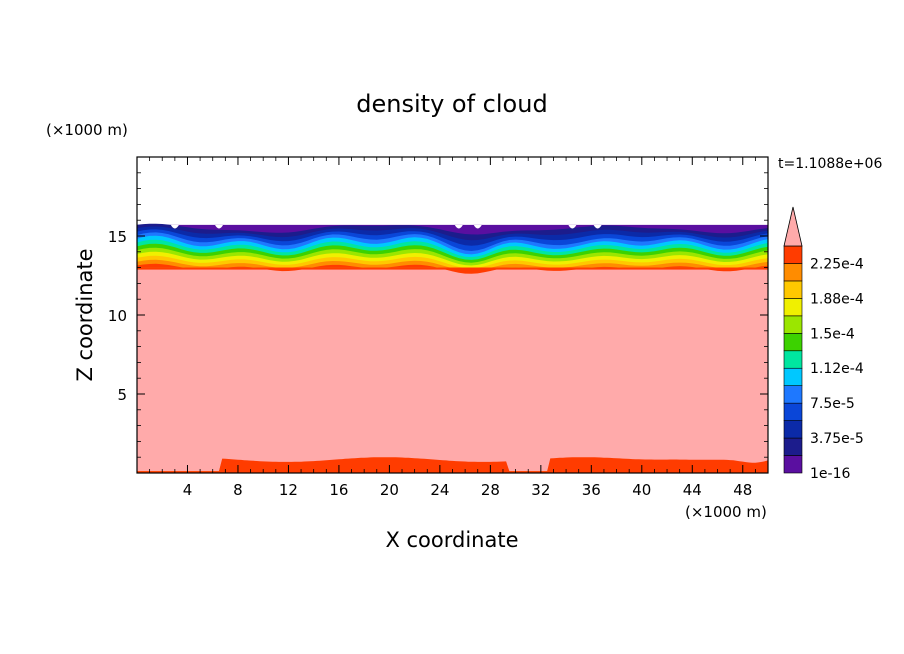 The height and width of the screenshot is (654, 904). I want to click on colorbar-label: 1.5e-4, so click(832, 334).